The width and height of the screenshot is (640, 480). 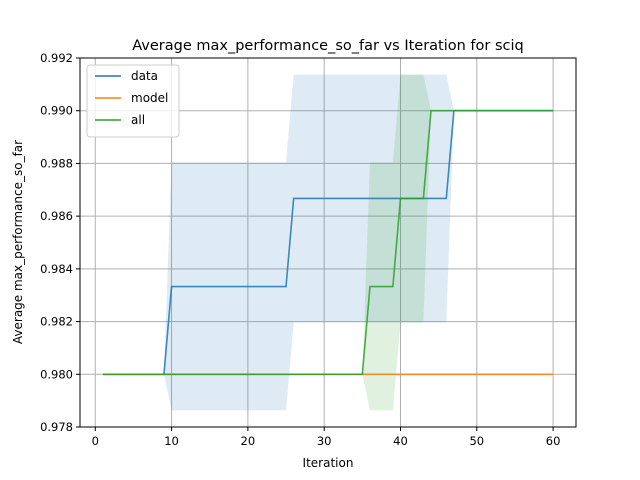 I want to click on y-tick-label: 0.984, so click(x=56, y=269).